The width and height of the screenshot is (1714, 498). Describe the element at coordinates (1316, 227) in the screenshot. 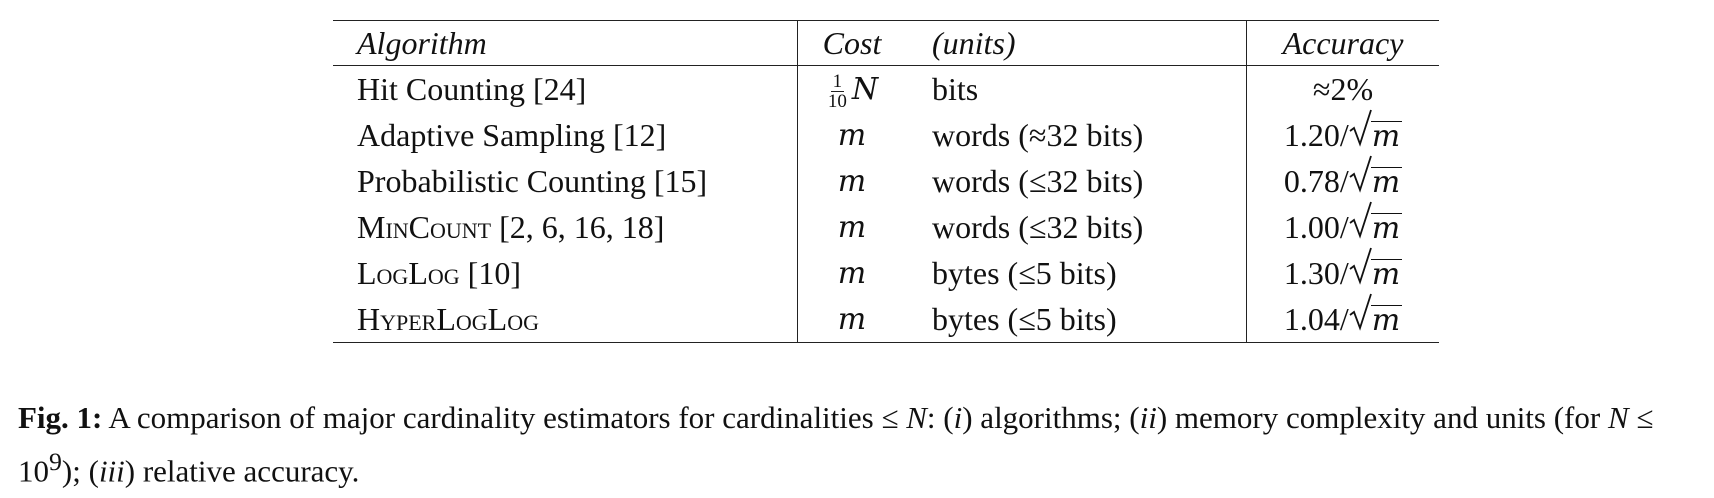

I see `accuracy-coefficient: 1.00/` at that location.